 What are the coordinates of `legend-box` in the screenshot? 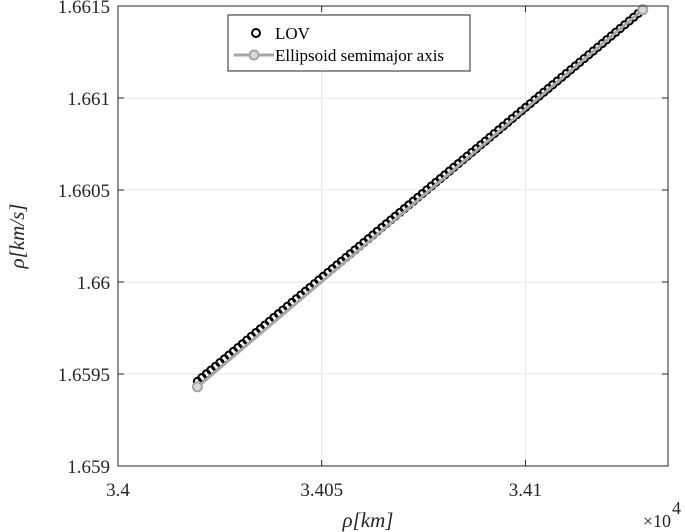 It's located at (349, 43).